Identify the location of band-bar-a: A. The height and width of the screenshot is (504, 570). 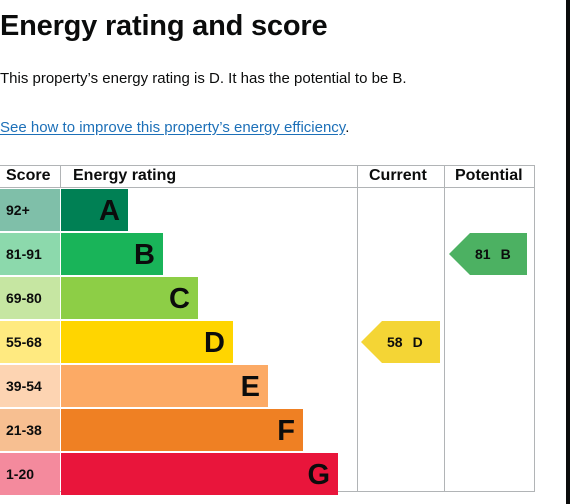
(94, 210).